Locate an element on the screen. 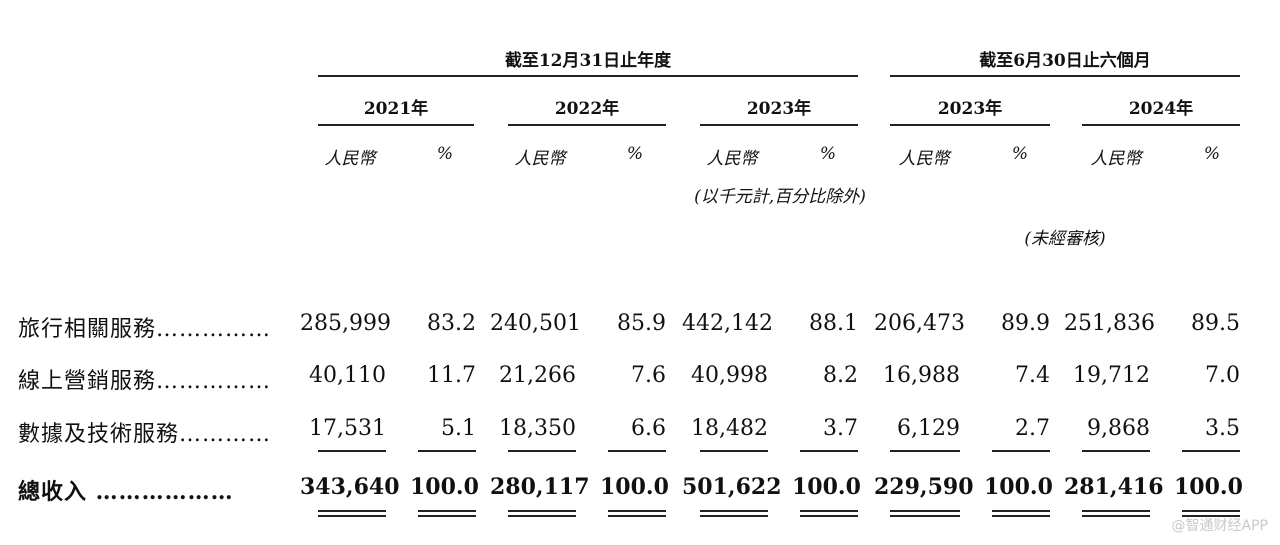  year-underline-2022 is located at coordinates (587, 125).